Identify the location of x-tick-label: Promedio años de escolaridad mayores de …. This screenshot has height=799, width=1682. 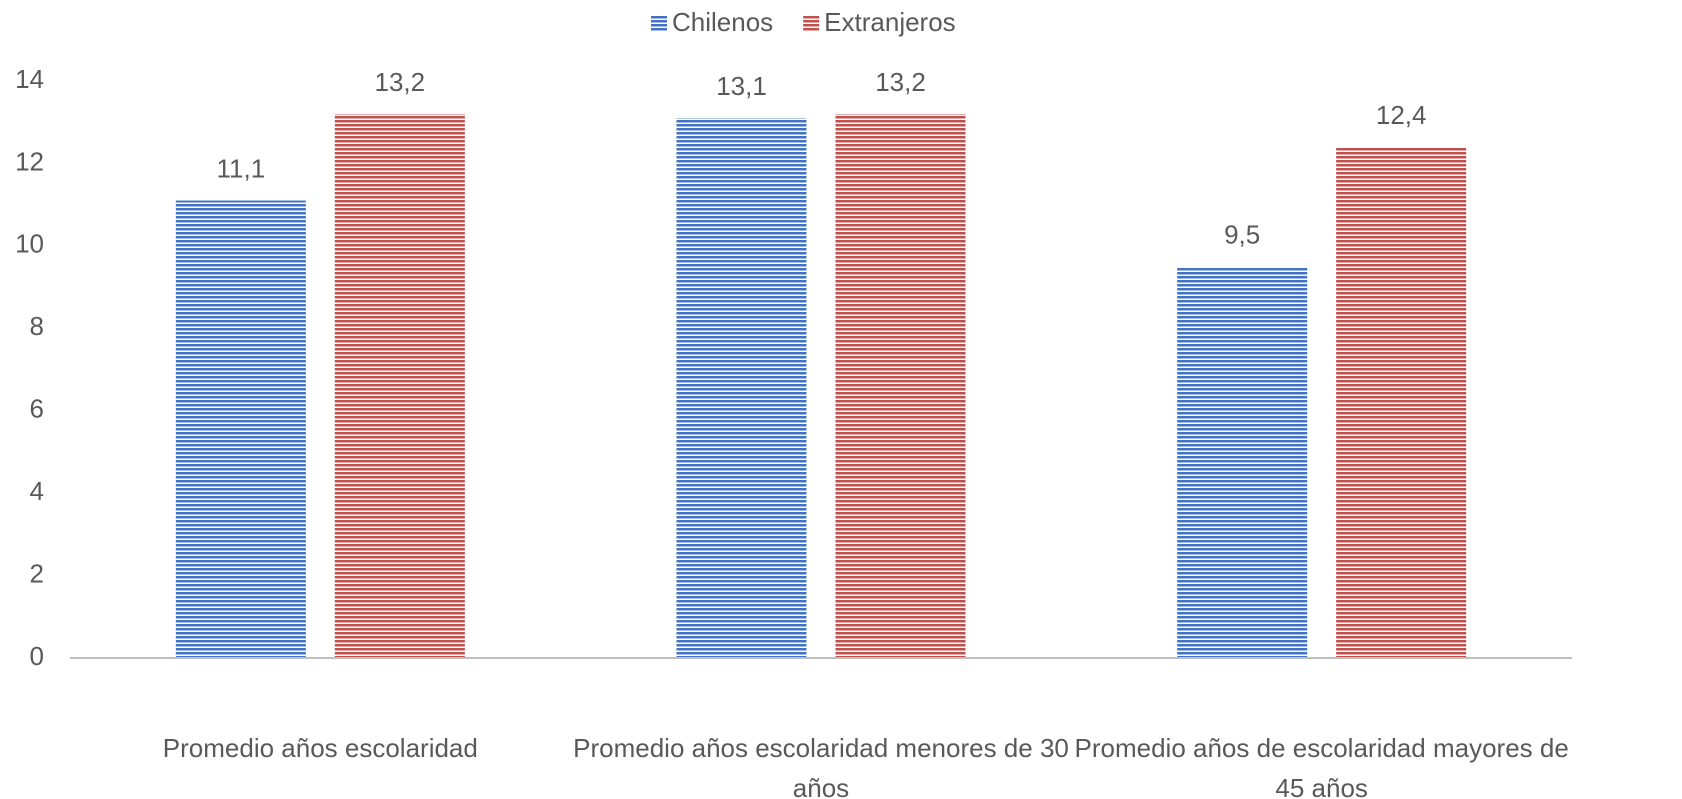
(1321, 766).